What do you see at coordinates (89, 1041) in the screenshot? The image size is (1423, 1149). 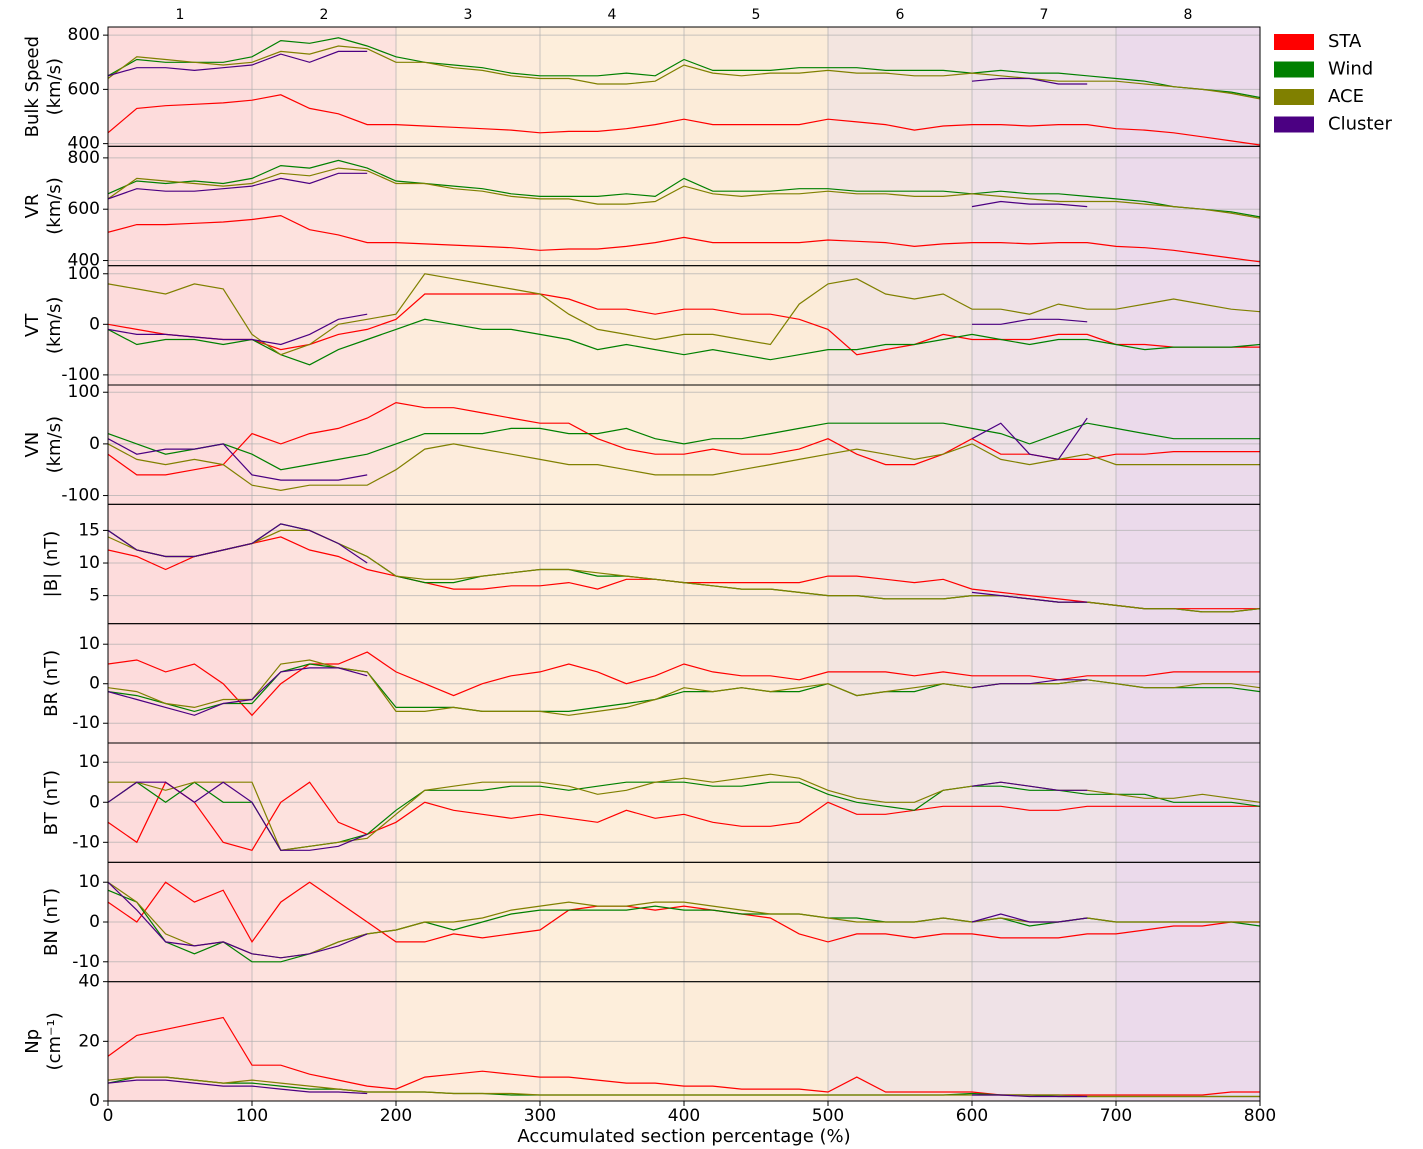 I see `y-tick-label: 20` at bounding box center [89, 1041].